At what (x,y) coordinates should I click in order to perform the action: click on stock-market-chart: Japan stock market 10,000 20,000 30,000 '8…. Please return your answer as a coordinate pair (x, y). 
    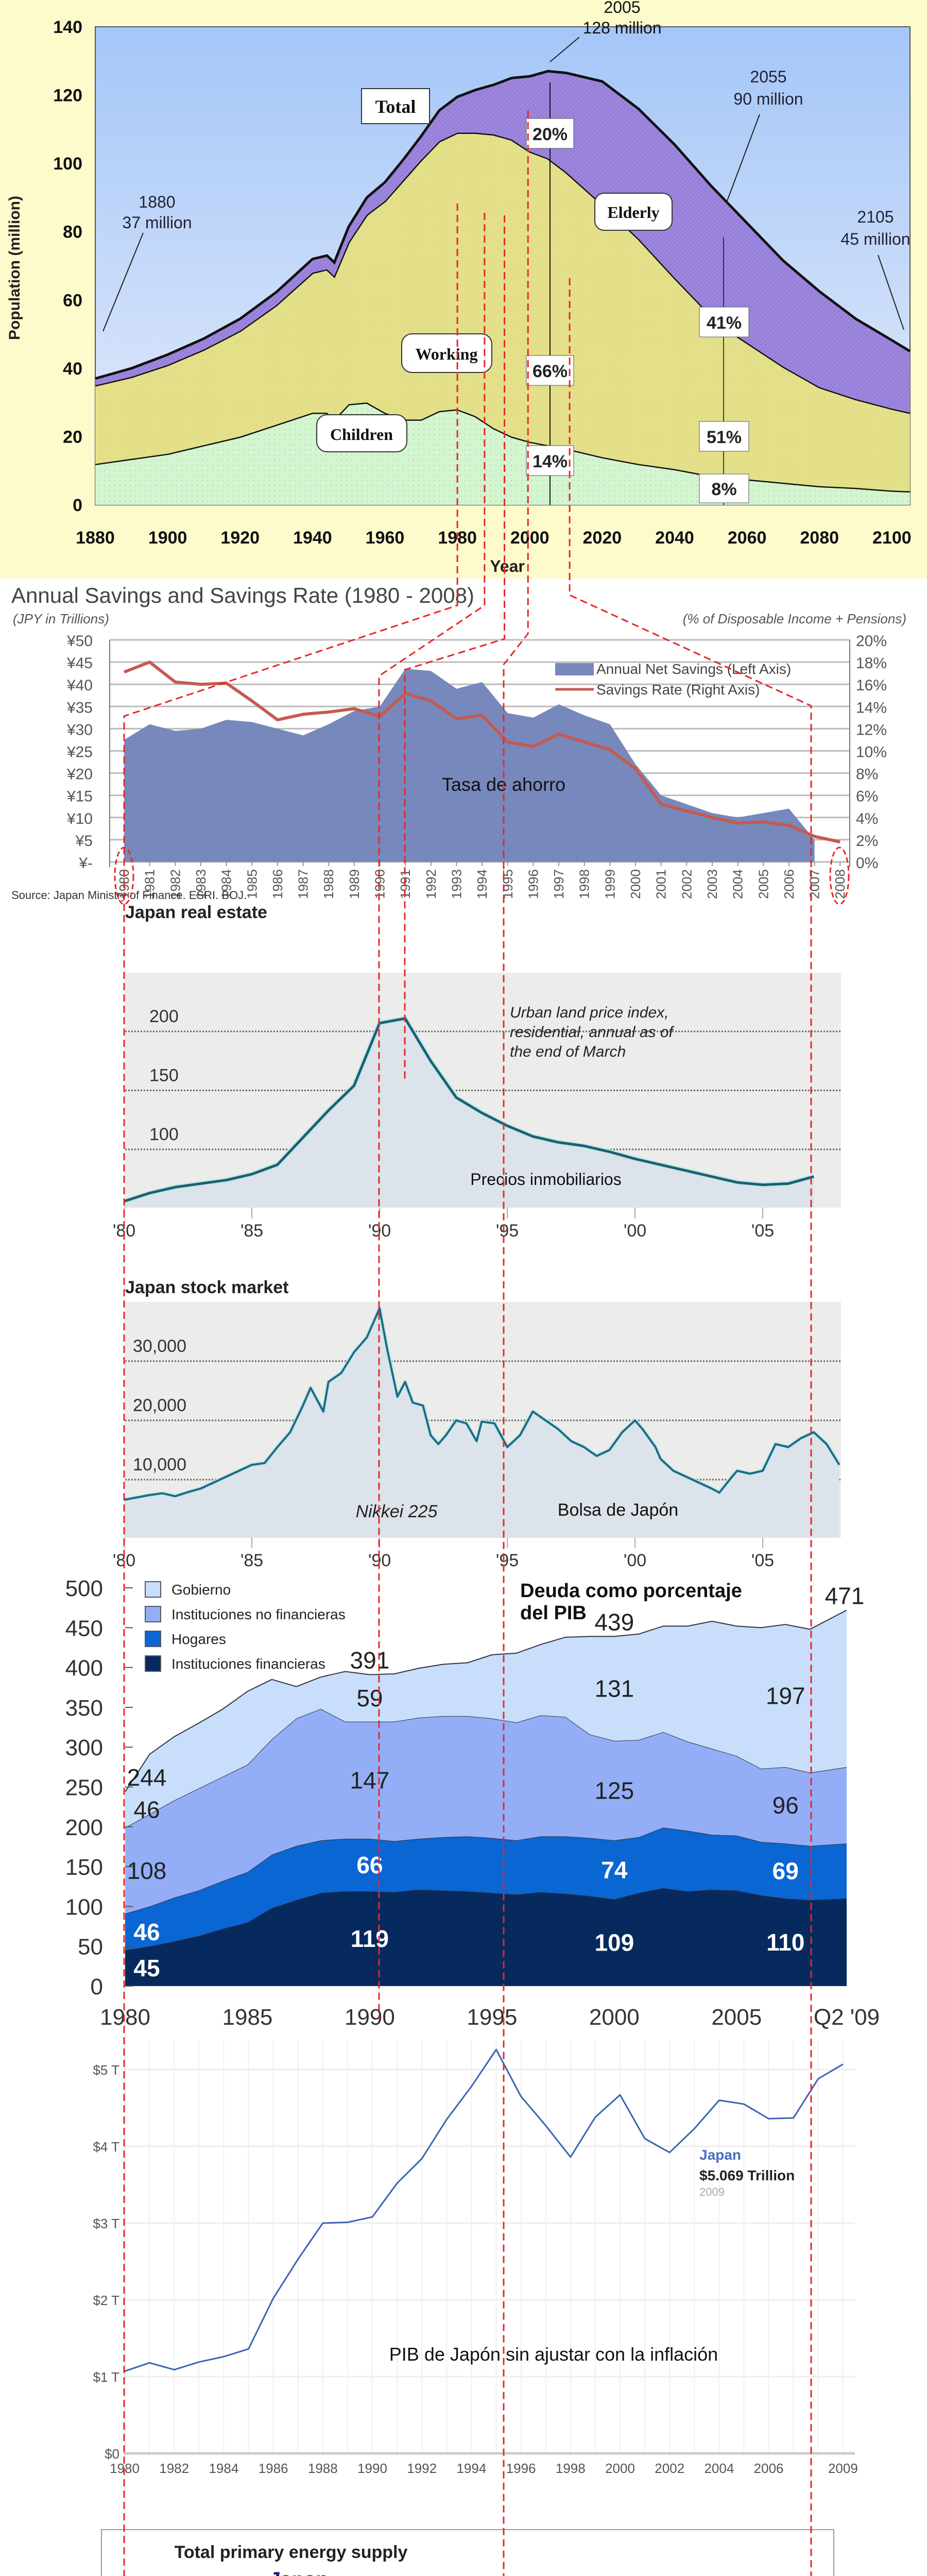
    Looking at the image, I should click on (478, 1424).